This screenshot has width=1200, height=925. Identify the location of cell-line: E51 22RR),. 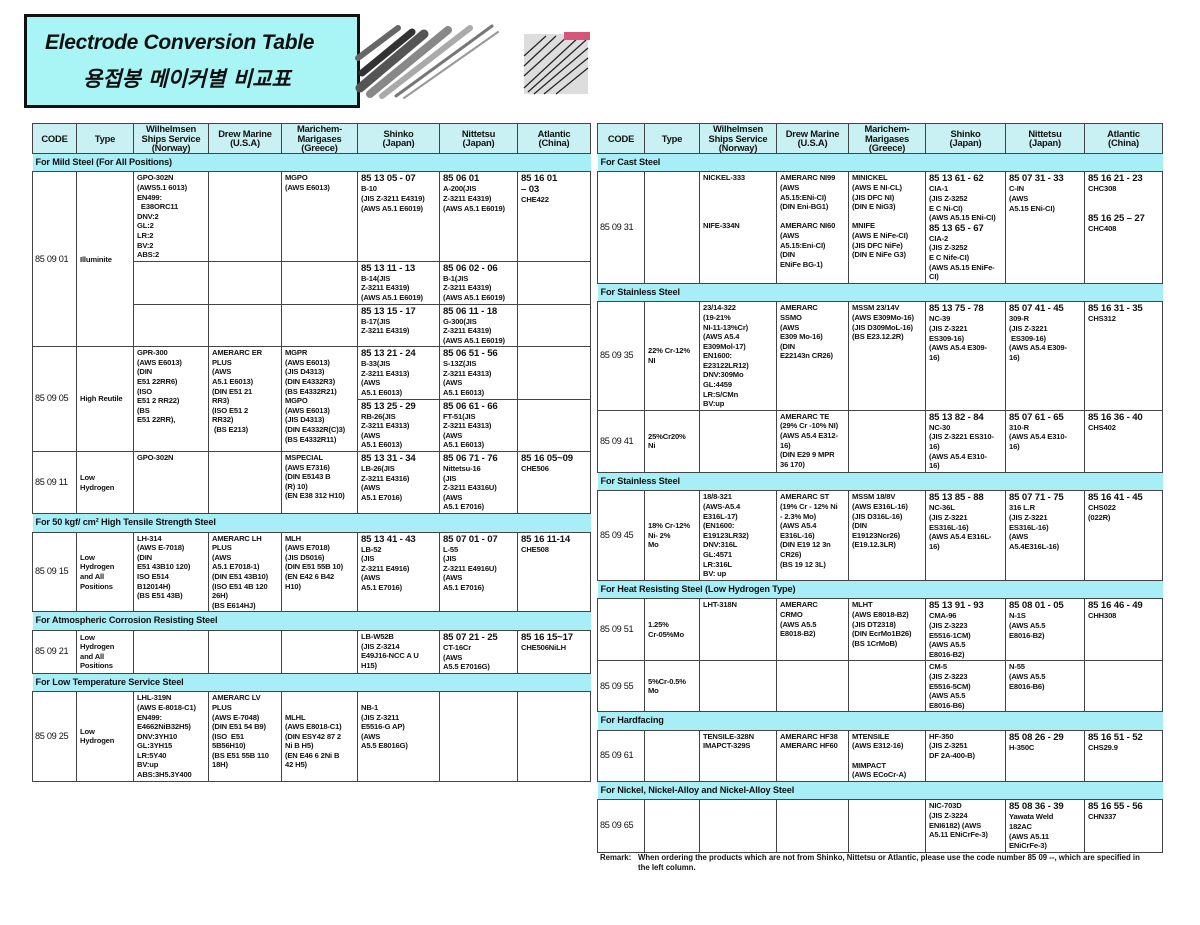
(156, 420).